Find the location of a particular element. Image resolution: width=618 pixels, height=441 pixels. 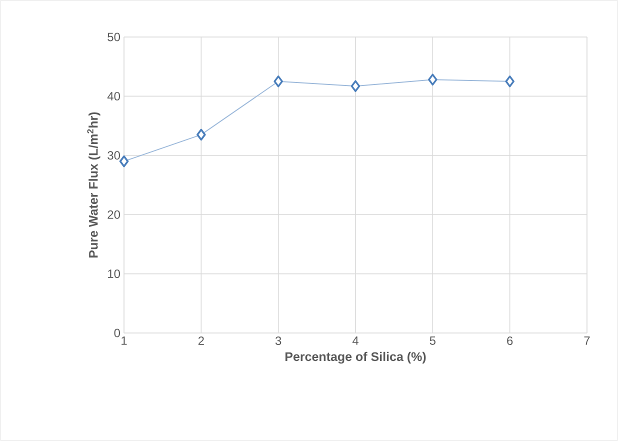

x-tick-label: 7 is located at coordinates (587, 340).